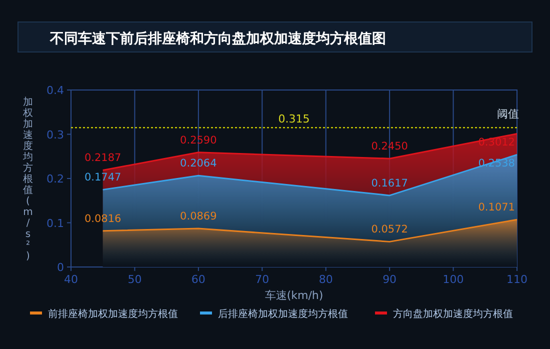  What do you see at coordinates (389, 146) in the screenshot?
I see `data-label: 0.2450` at bounding box center [389, 146].